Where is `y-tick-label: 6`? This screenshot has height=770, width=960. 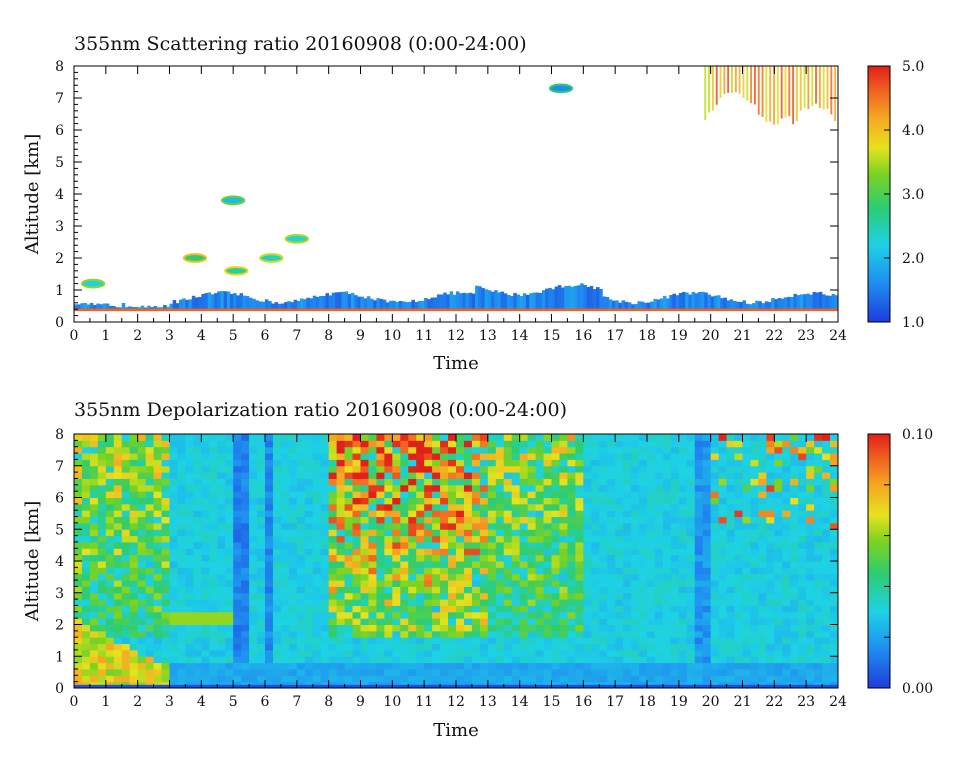
y-tick-label: 6 is located at coordinates (59, 131).